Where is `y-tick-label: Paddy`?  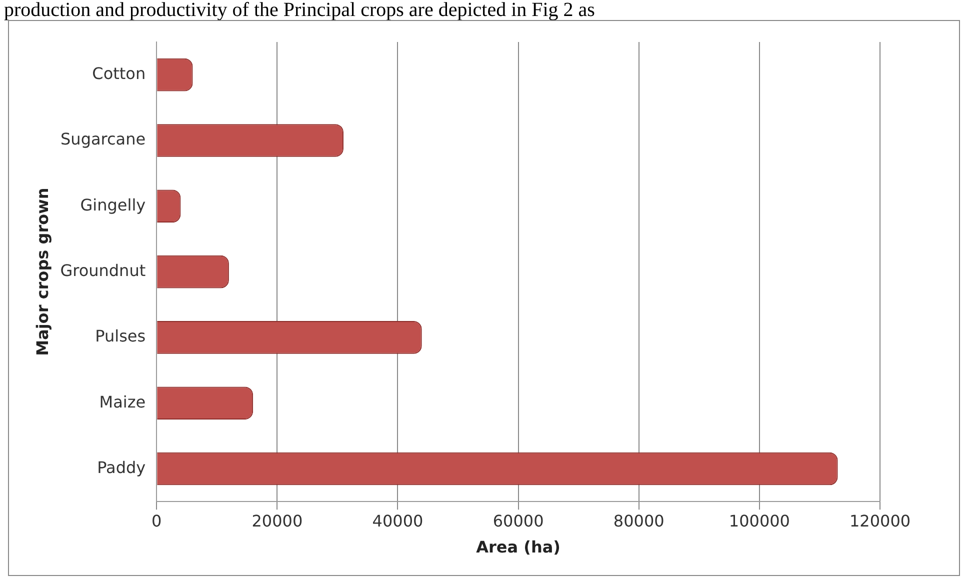 y-tick-label: Paddy is located at coordinates (121, 467).